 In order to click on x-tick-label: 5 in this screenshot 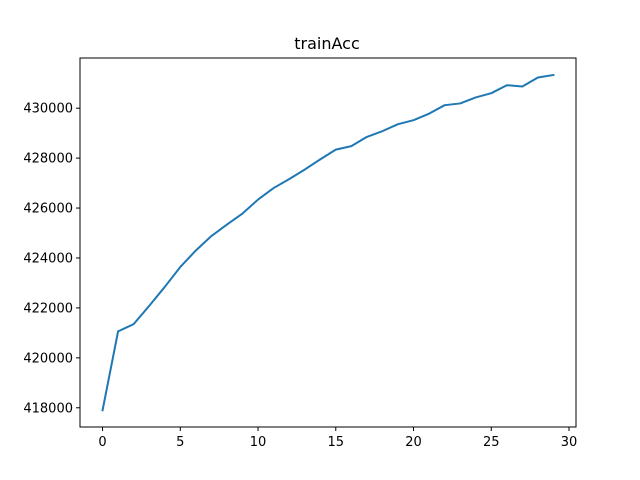, I will do `click(180, 442)`.